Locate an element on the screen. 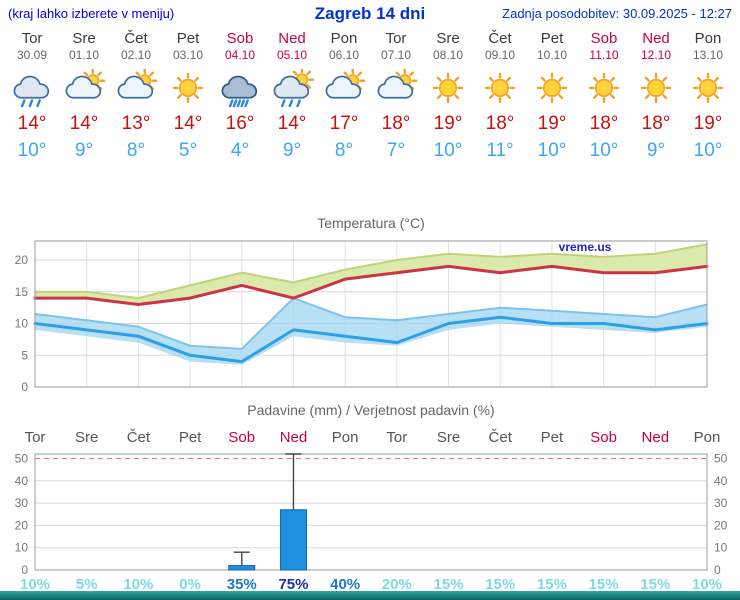  svg-text: 75% is located at coordinates (293, 584).